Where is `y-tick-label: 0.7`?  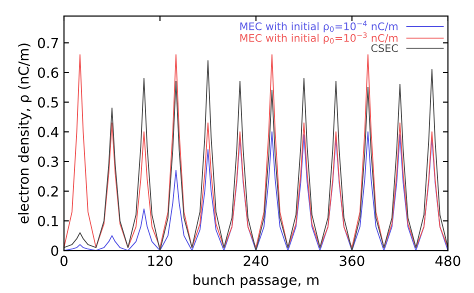 y-tick-label: 0.7 is located at coordinates (48, 43).